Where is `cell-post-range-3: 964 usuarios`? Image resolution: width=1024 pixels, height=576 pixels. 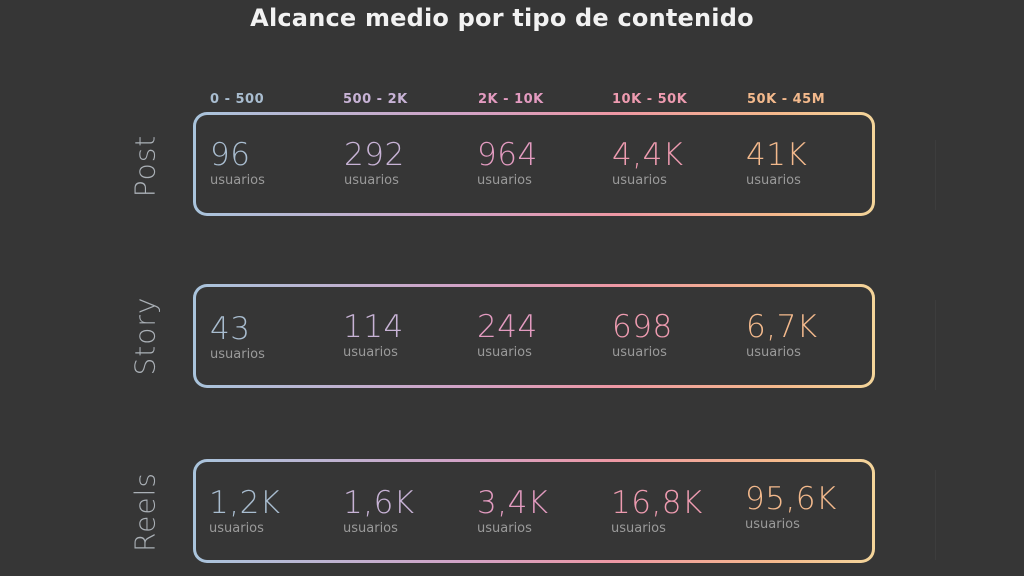 cell-post-range-3: 964 usuarios is located at coordinates (507, 163).